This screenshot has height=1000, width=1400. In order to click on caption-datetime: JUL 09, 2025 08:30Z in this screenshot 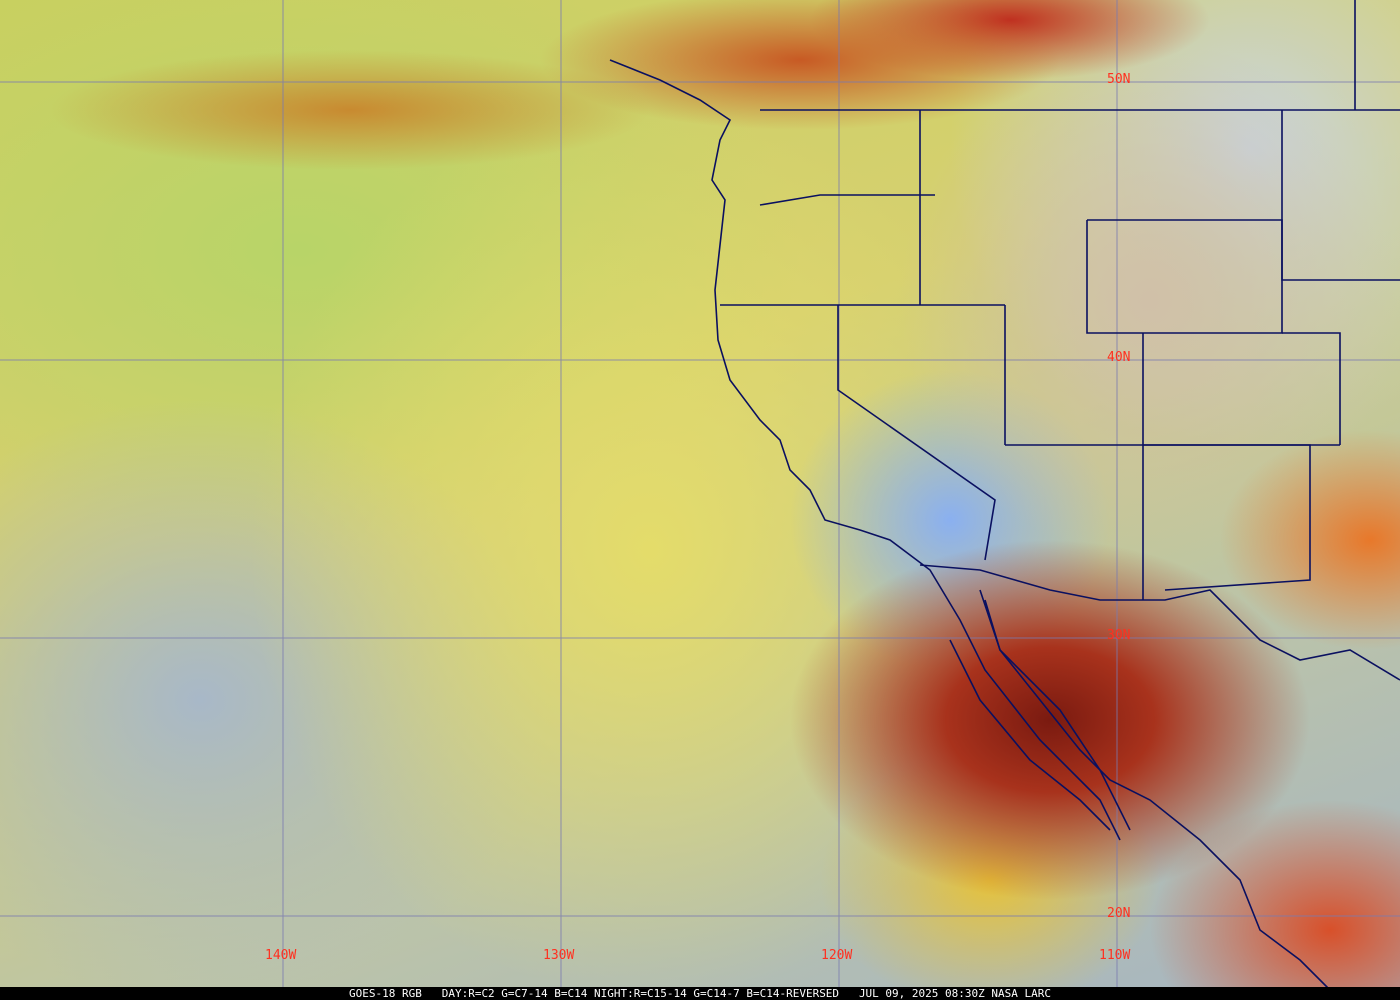, I will do `click(921, 993)`.